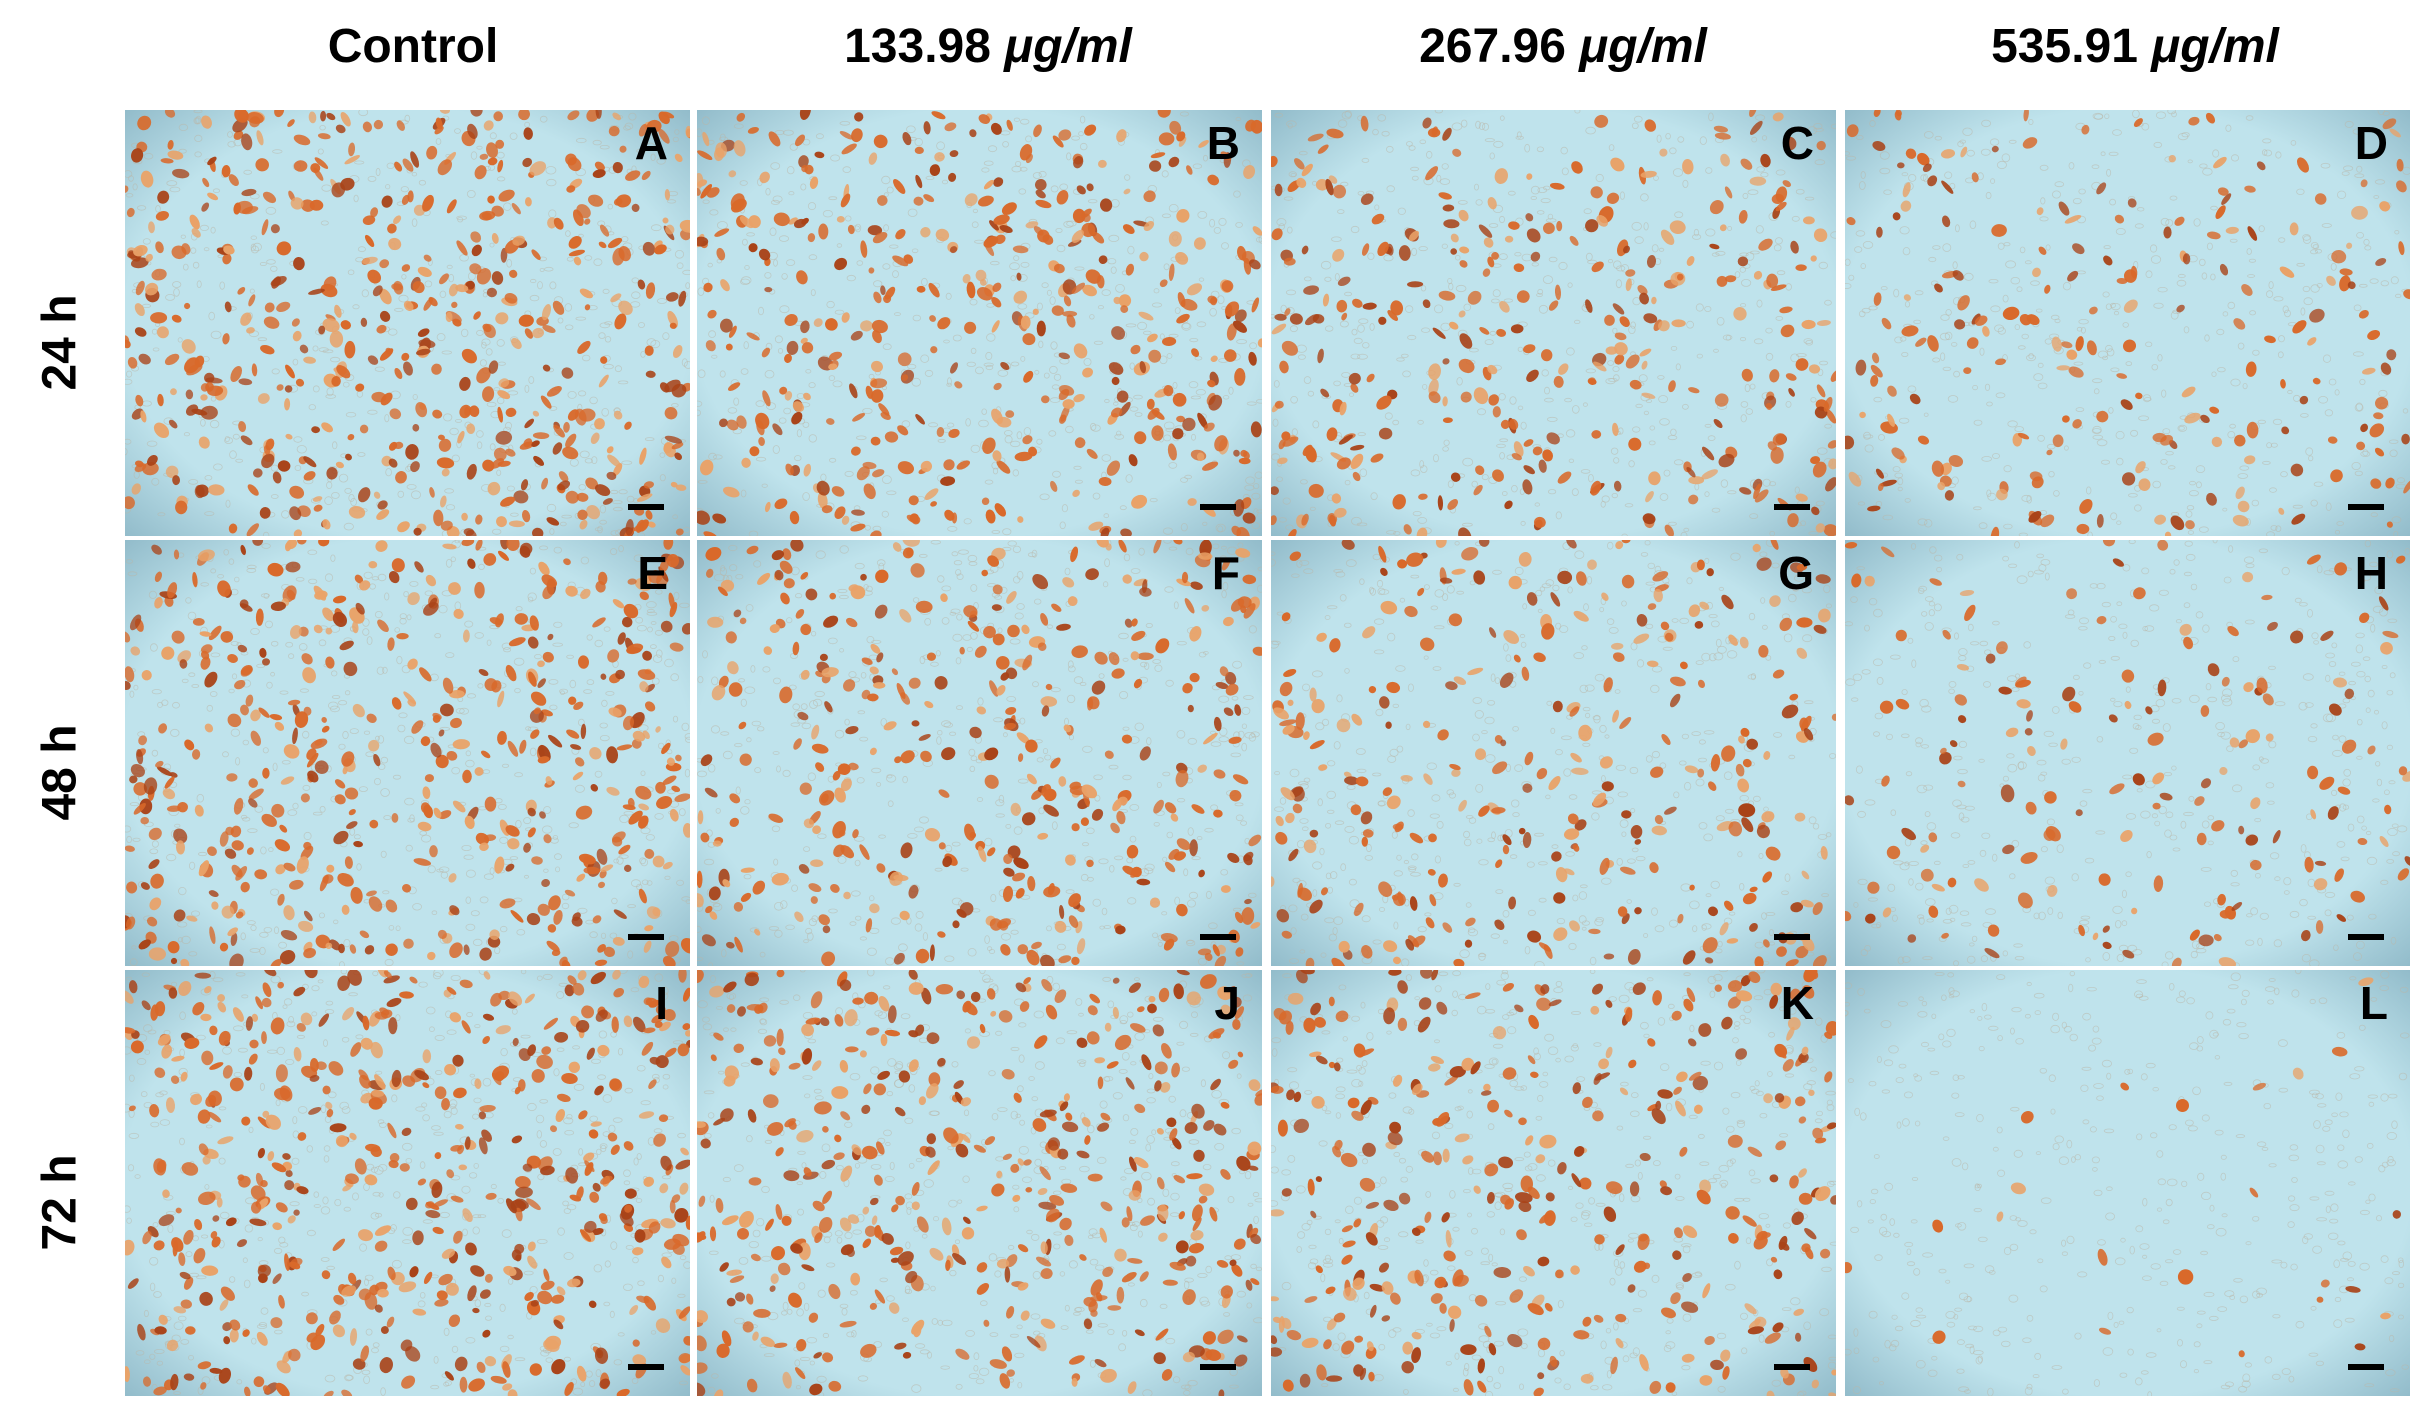 This screenshot has width=2435, height=1415. What do you see at coordinates (1223, 143) in the screenshot?
I see `panel-label: B` at bounding box center [1223, 143].